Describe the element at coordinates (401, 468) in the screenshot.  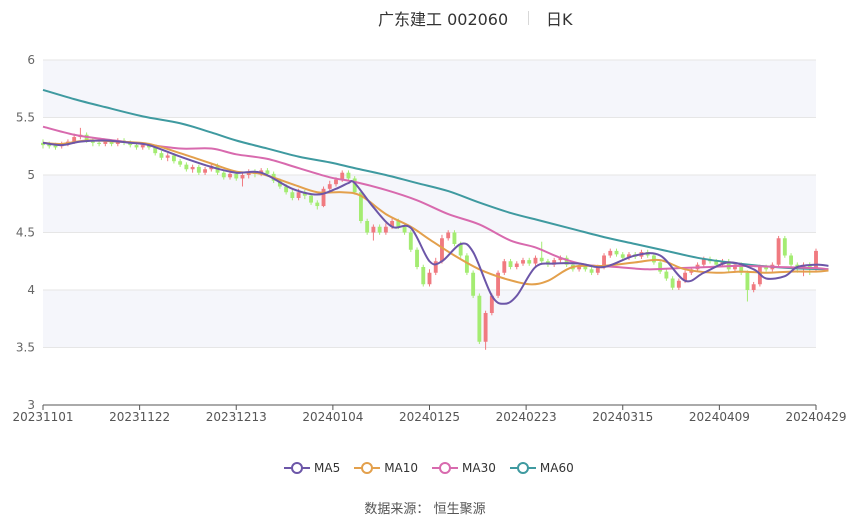
I see `legend-label-ma10: MA10` at that location.